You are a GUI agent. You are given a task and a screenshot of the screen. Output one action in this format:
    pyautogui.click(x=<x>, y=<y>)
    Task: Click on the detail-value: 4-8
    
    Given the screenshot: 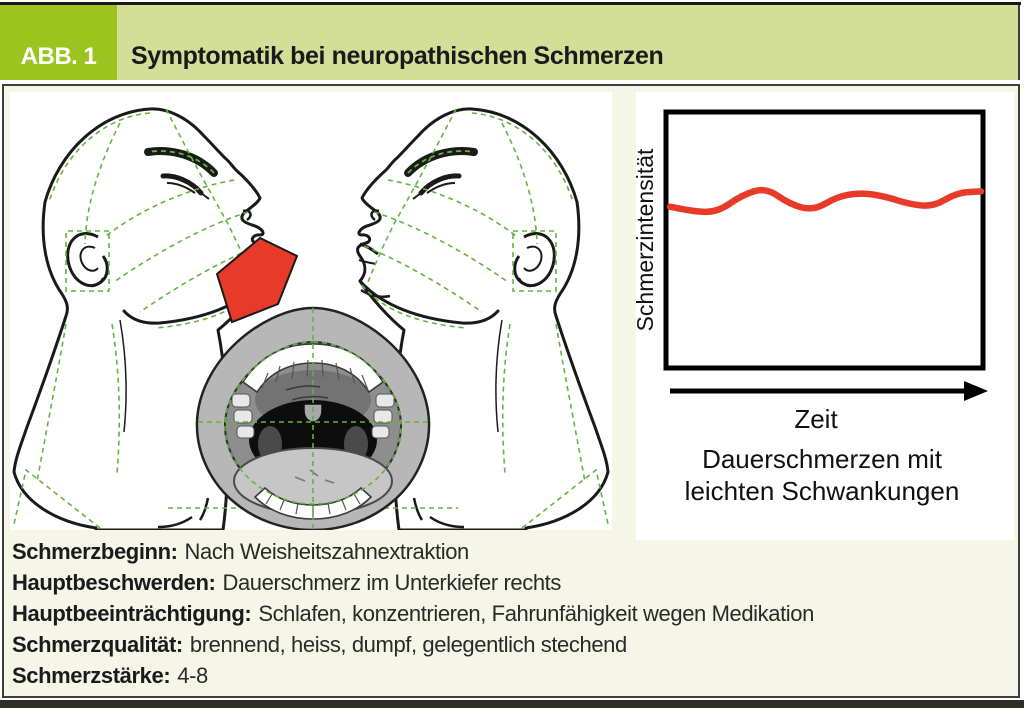 What is the action you would take?
    pyautogui.click(x=192, y=675)
    